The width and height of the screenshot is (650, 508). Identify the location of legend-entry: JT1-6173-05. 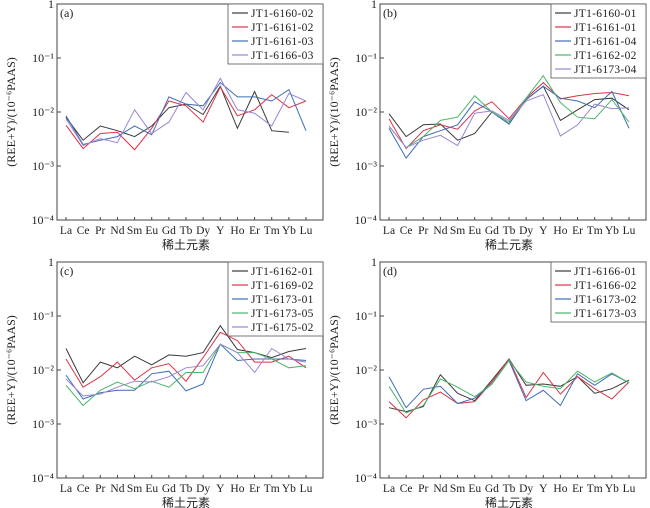
(282, 314).